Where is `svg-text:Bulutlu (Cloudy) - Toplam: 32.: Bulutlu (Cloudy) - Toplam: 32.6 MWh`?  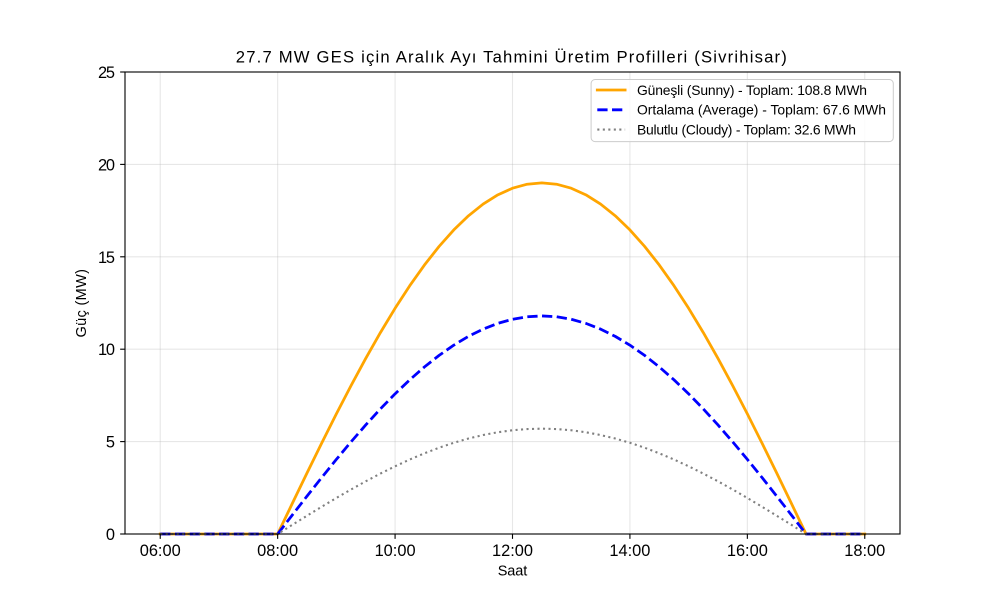 svg-text:Bulutlu (Cloudy) - Toplam: 32.: Bulutlu (Cloudy) - Toplam: 32.6 MWh is located at coordinates (746, 130).